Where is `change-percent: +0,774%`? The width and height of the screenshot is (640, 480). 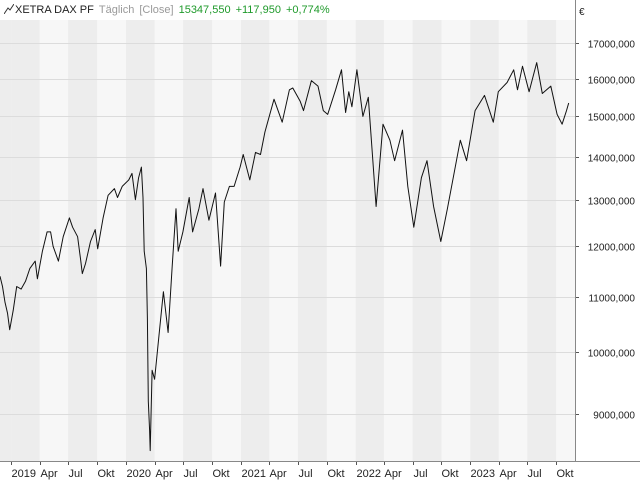
change-percent: +0,774% is located at coordinates (307, 10).